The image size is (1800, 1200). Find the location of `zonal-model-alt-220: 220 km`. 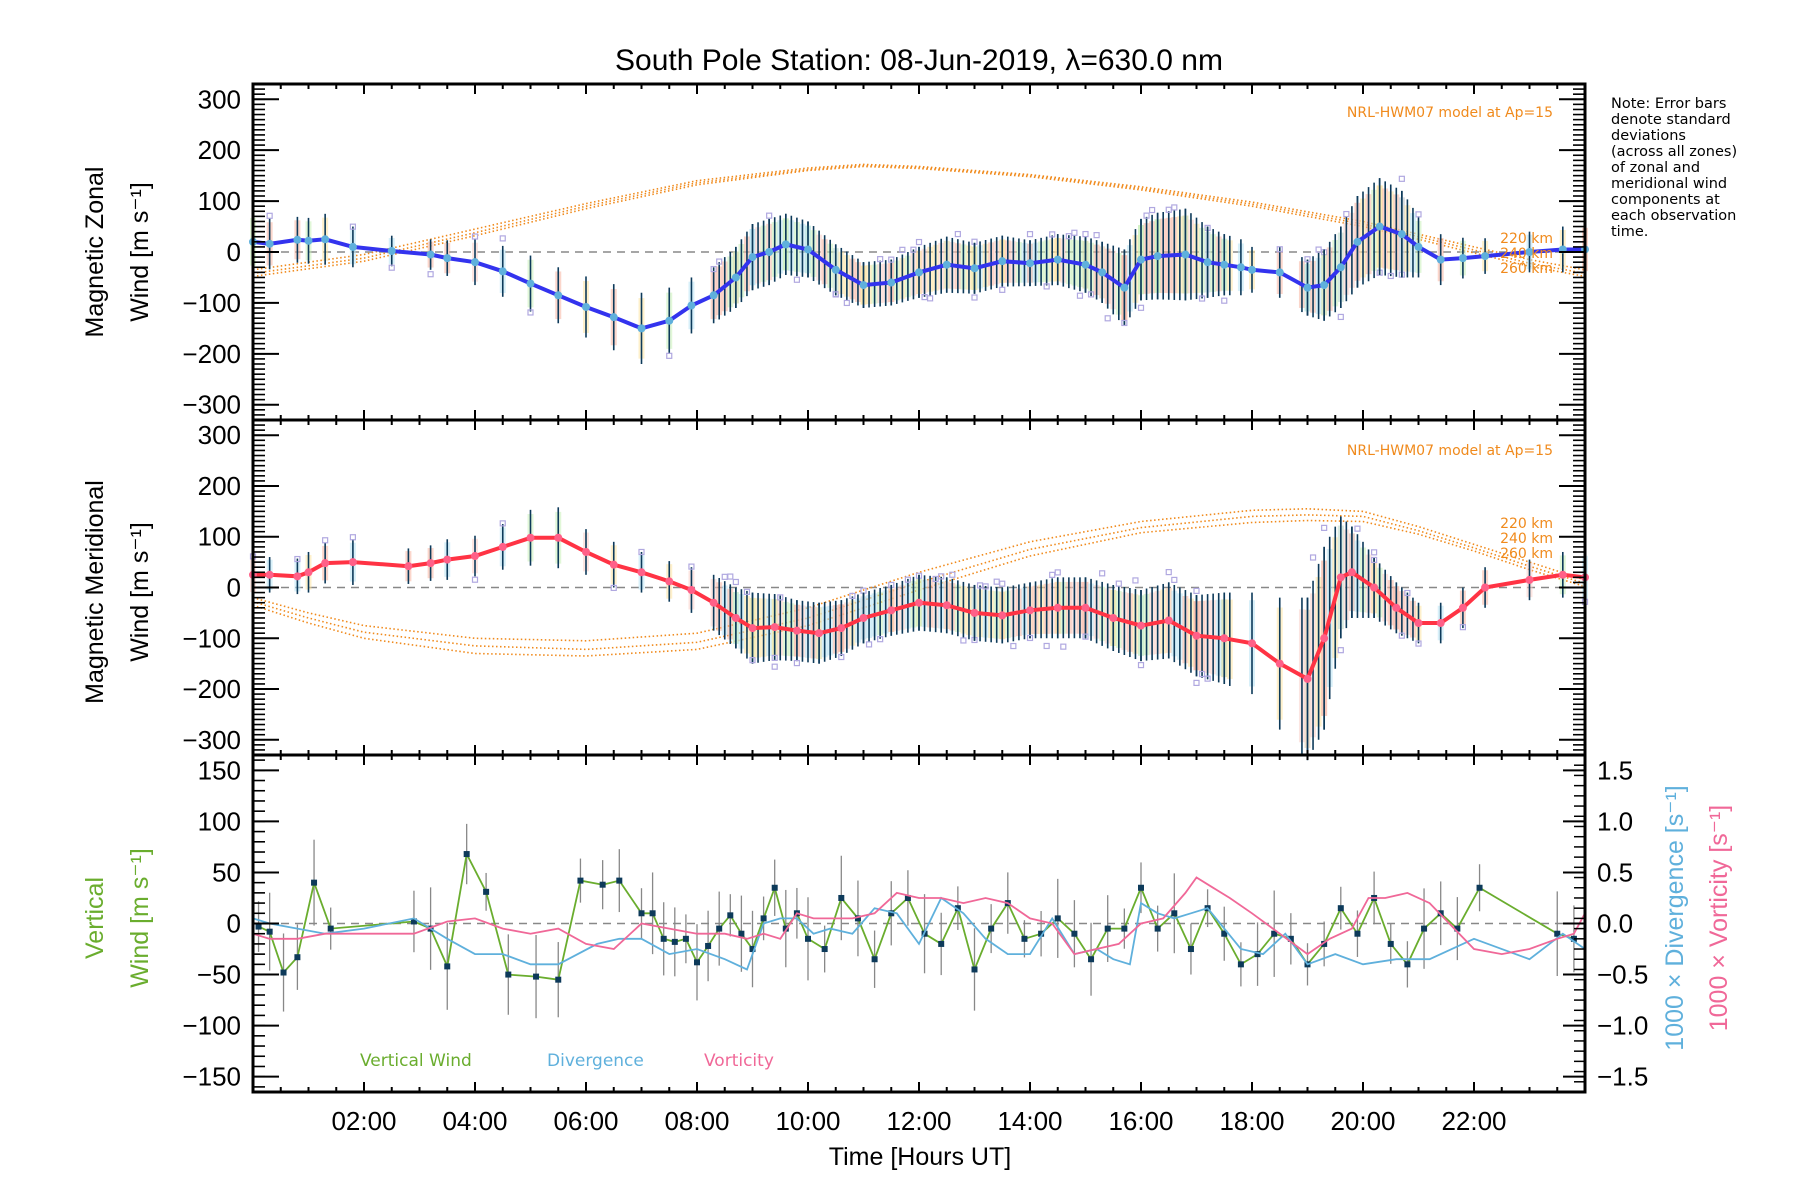

zonal-model-alt-220: 220 km is located at coordinates (1526, 239).